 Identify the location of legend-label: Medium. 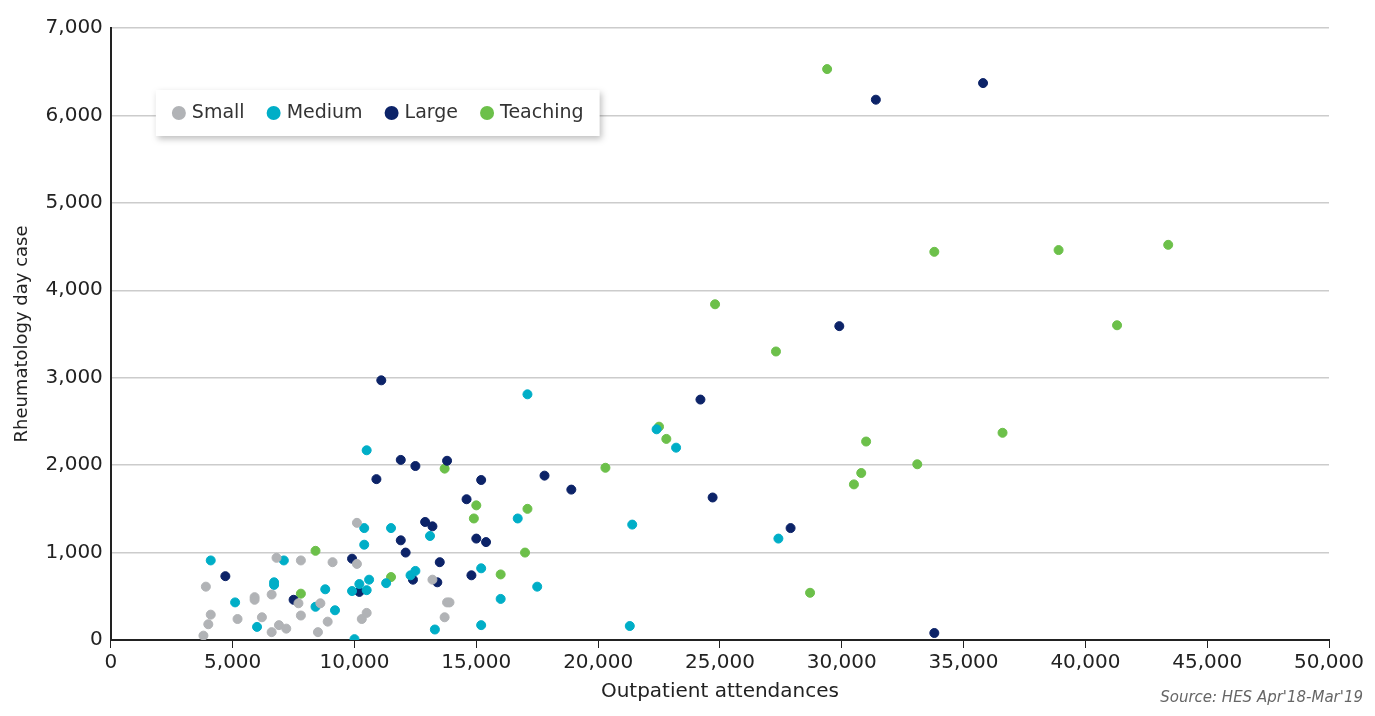
(324, 110).